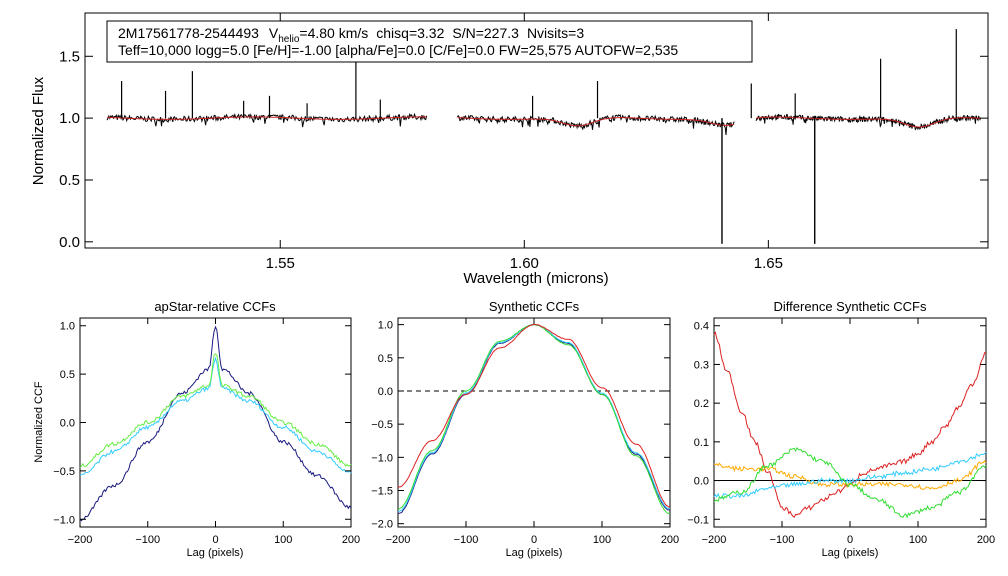 The image size is (1008, 576). Describe the element at coordinates (714, 540) in the screenshot. I see `difference-ccf-xtick-label: −200` at that location.